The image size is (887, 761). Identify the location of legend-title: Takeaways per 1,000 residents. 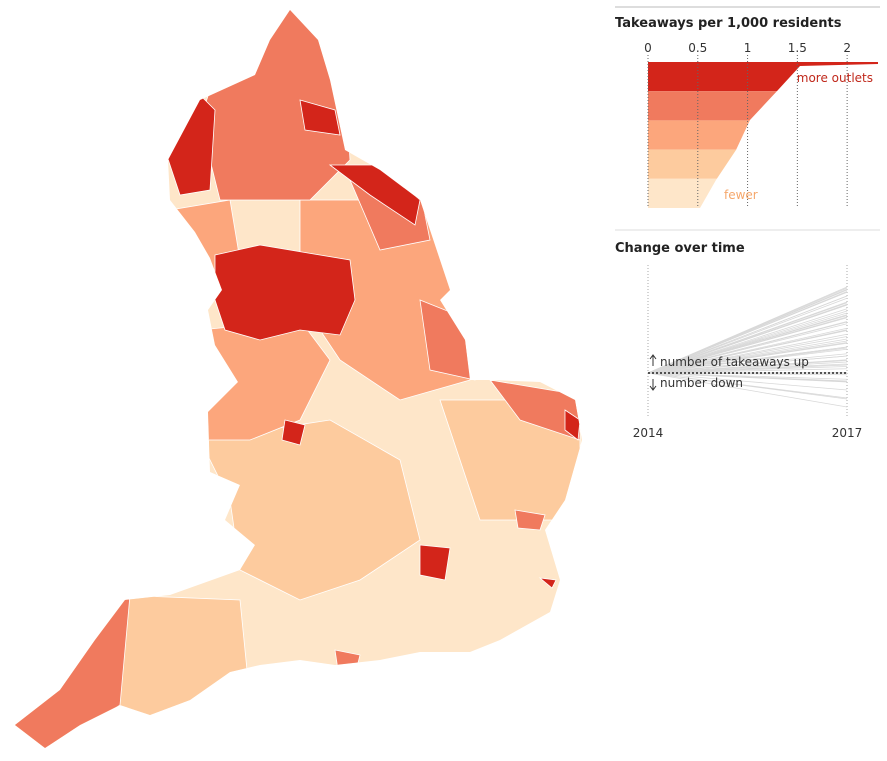
(728, 23).